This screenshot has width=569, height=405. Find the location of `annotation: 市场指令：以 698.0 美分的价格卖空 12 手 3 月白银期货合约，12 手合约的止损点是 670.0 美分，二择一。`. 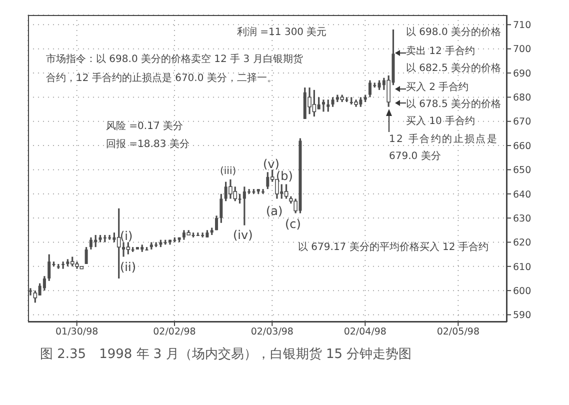

annotation: 市场指令：以 698.0 美分的价格卖空 12 手 3 月白银期货合约，12 手合约的止损点是 670.0 美分，二择一。 is located at coordinates (175, 69).